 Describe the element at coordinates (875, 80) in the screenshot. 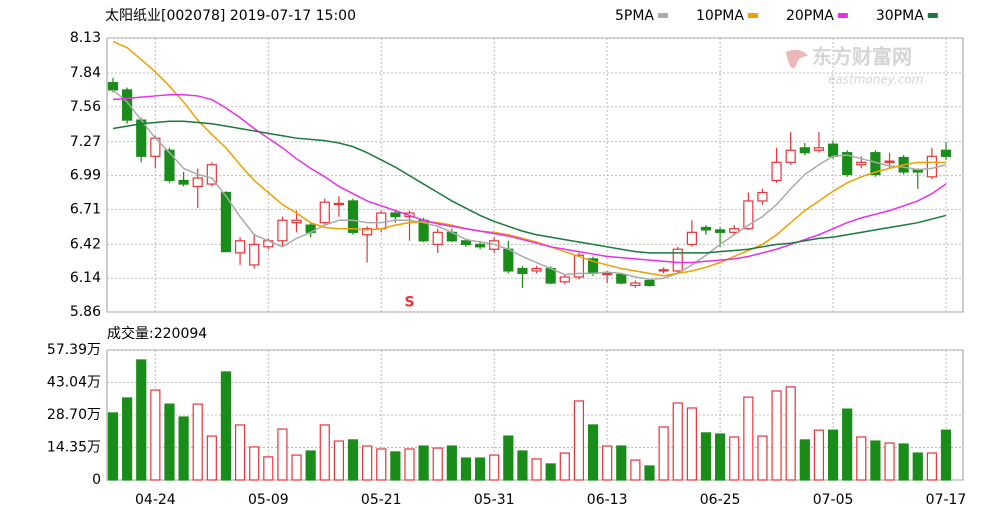

I see `watermark-en: eastmoney.com` at that location.